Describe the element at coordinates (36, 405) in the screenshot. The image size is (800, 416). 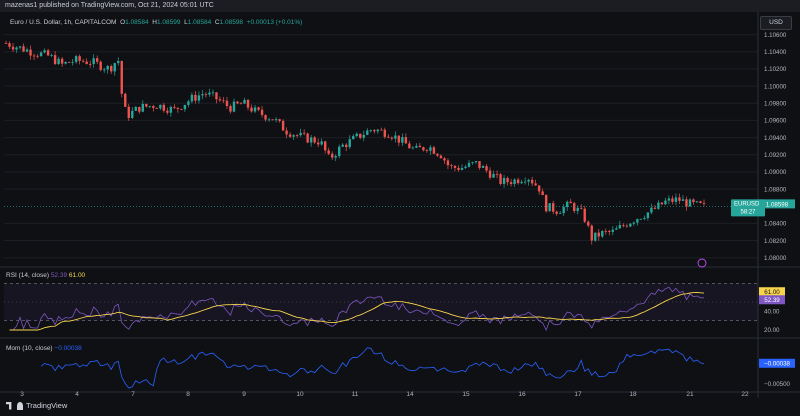
I see `tradingview-logo: TradingView` at that location.